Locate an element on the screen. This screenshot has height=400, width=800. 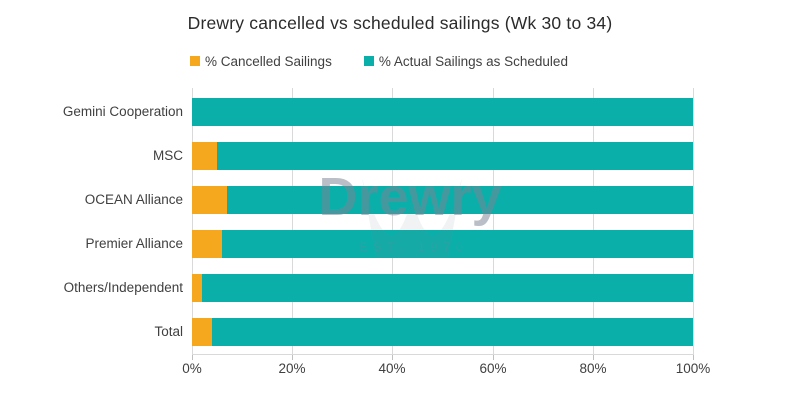
category-label: MSC is located at coordinates (168, 155).